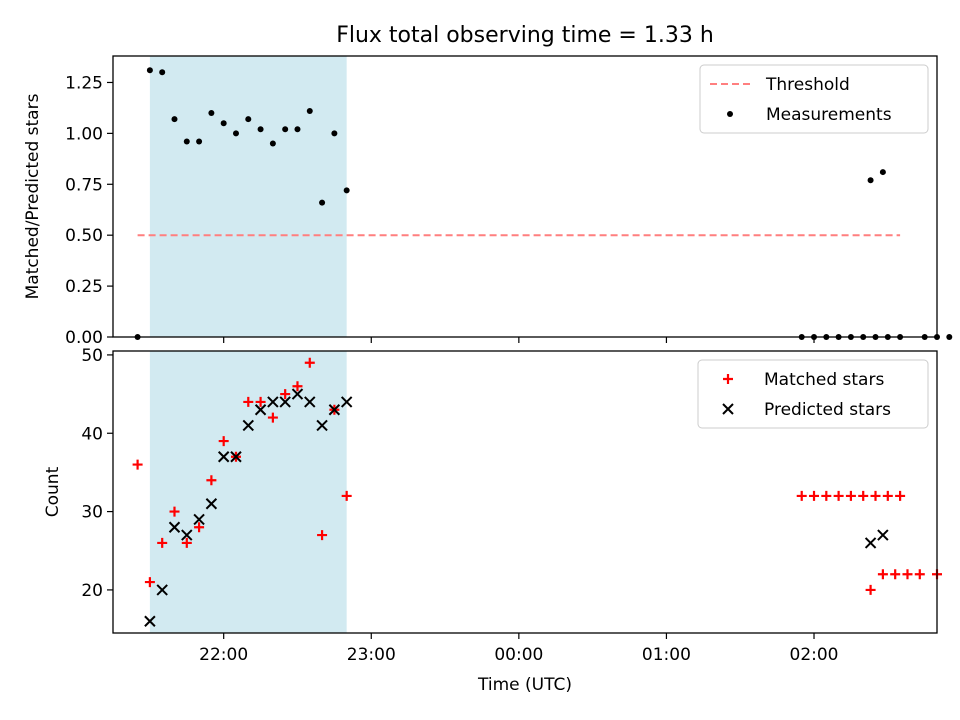  Describe the element at coordinates (525, 35) in the screenshot. I see `chart-title: Flux total observing time = 1.33 h` at that location.